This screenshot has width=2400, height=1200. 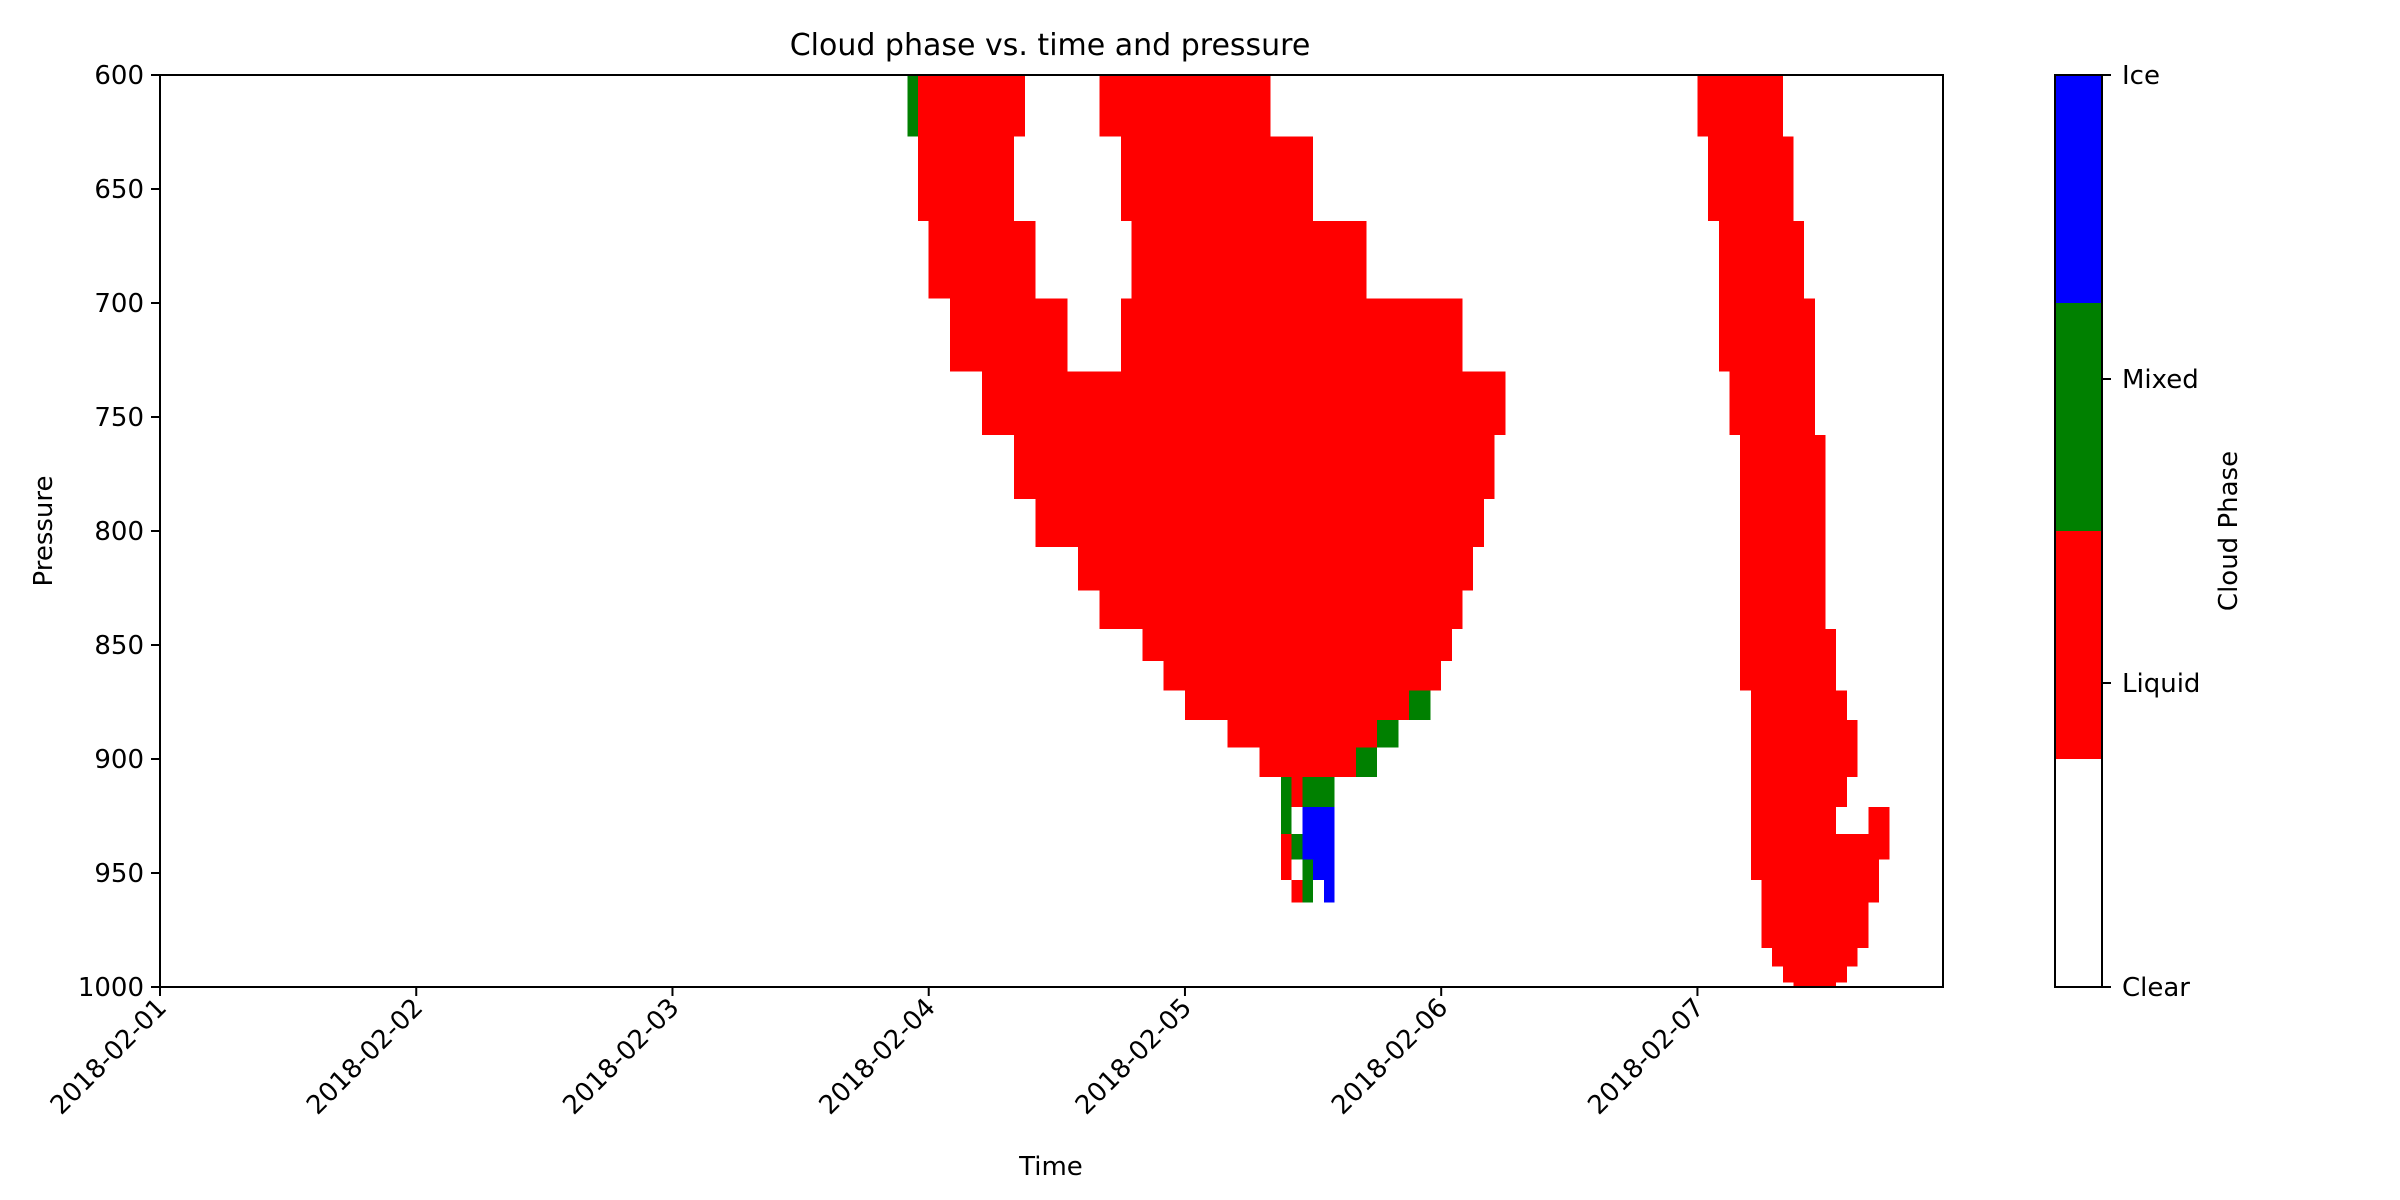 What do you see at coordinates (1329, 891) in the screenshot?
I see `heatmap-cell-ice` at bounding box center [1329, 891].